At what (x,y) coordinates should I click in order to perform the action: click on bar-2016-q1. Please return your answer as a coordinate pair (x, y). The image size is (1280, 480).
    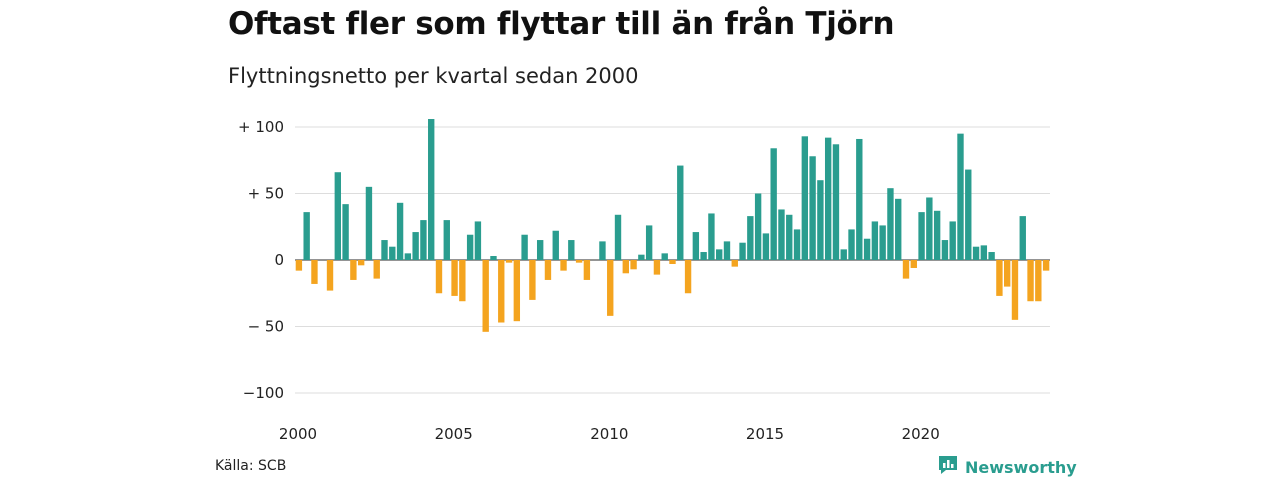
    Looking at the image, I should click on (797, 244).